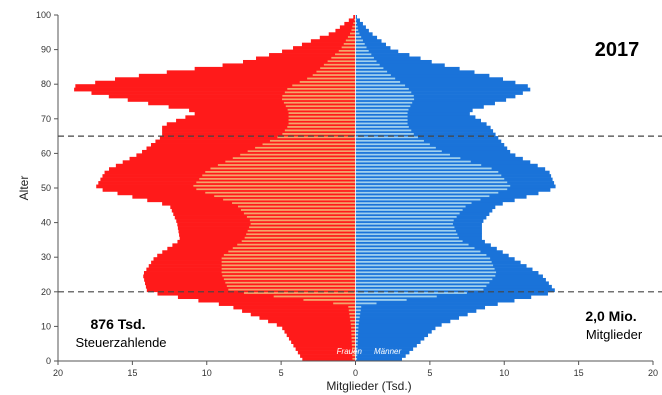 The height and width of the screenshot is (395, 662). Describe the element at coordinates (46, 84) in the screenshot. I see `y-tick-label: 80` at that location.